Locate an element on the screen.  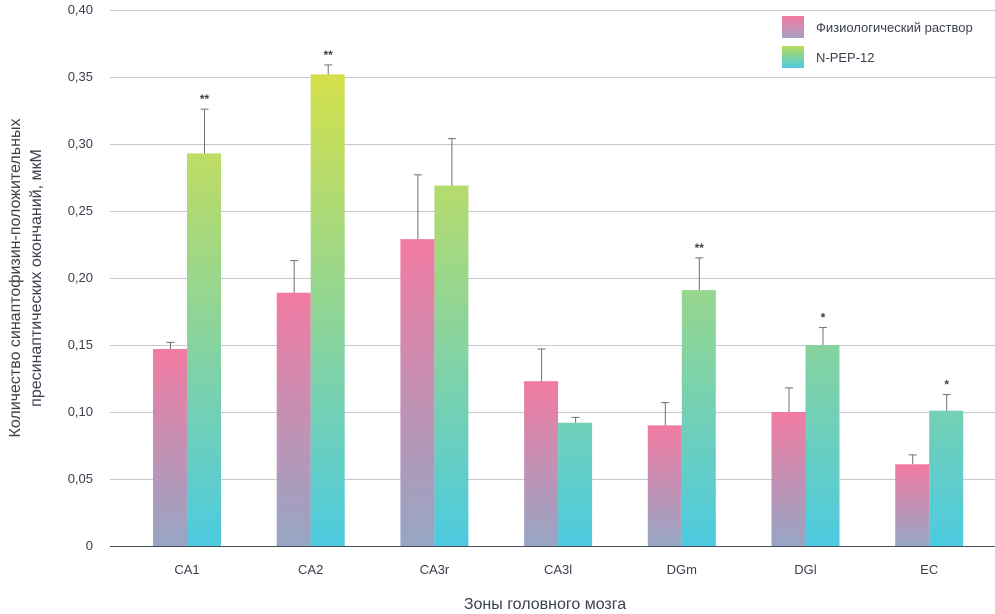
bar-saline-ec is located at coordinates (912, 505).